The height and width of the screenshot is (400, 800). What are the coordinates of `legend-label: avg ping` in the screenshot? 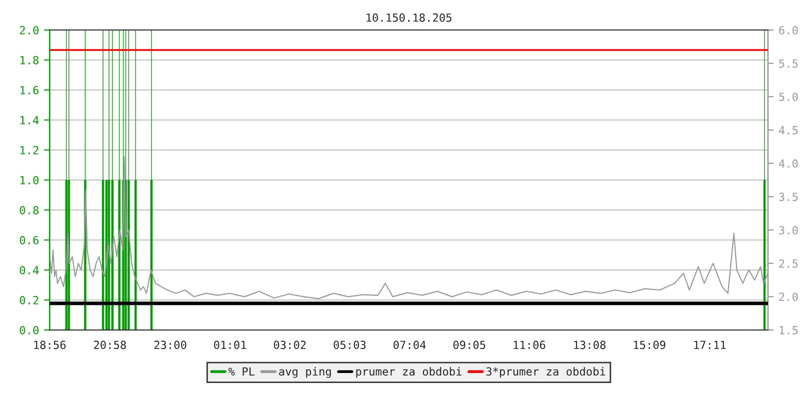 It's located at (305, 372).